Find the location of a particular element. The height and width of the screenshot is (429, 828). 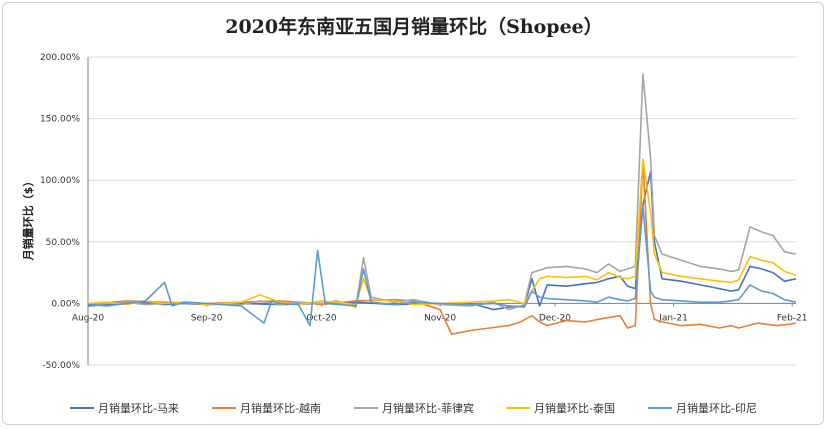

y-tick-label: 50.00% is located at coordinates (63, 243).